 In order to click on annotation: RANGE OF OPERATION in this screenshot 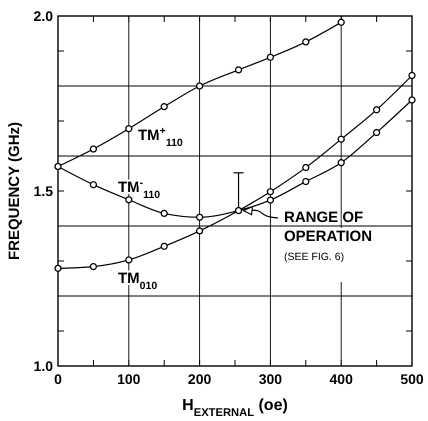, I will do `click(328, 227)`.